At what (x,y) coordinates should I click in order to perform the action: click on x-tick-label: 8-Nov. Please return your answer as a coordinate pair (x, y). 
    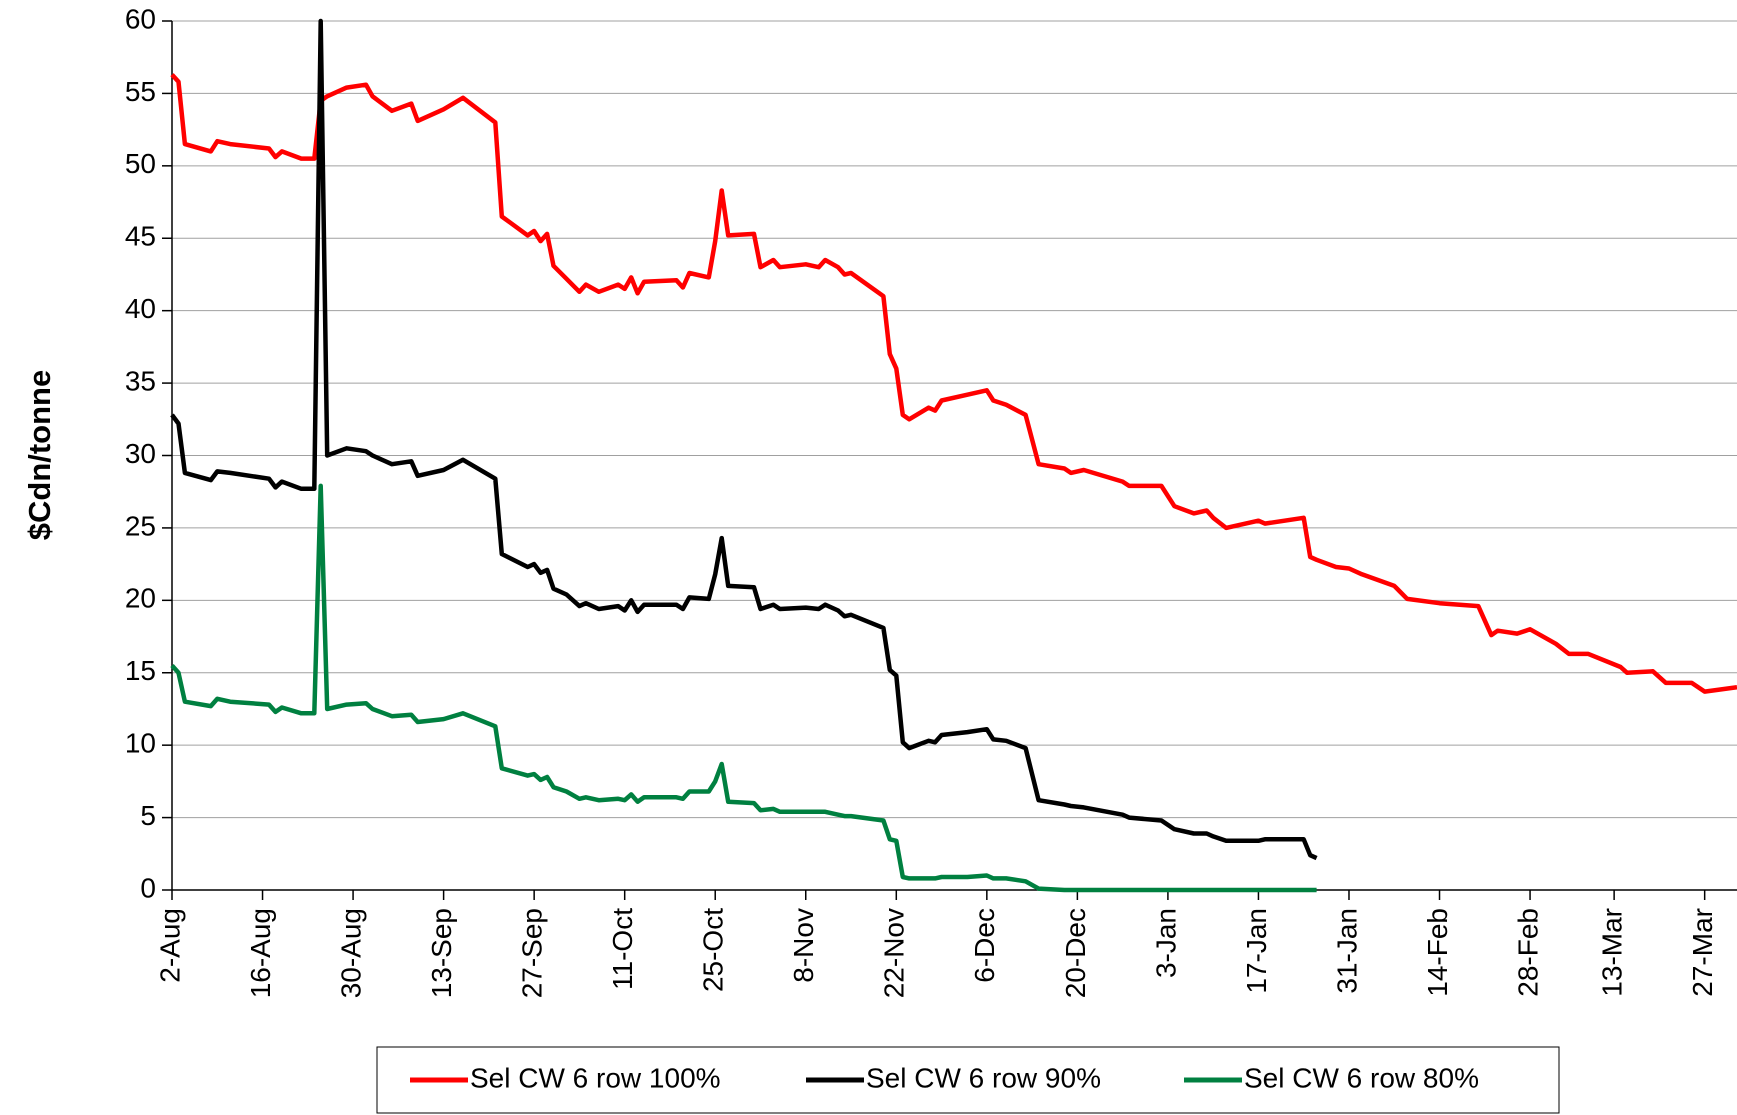
    Looking at the image, I should click on (803, 945).